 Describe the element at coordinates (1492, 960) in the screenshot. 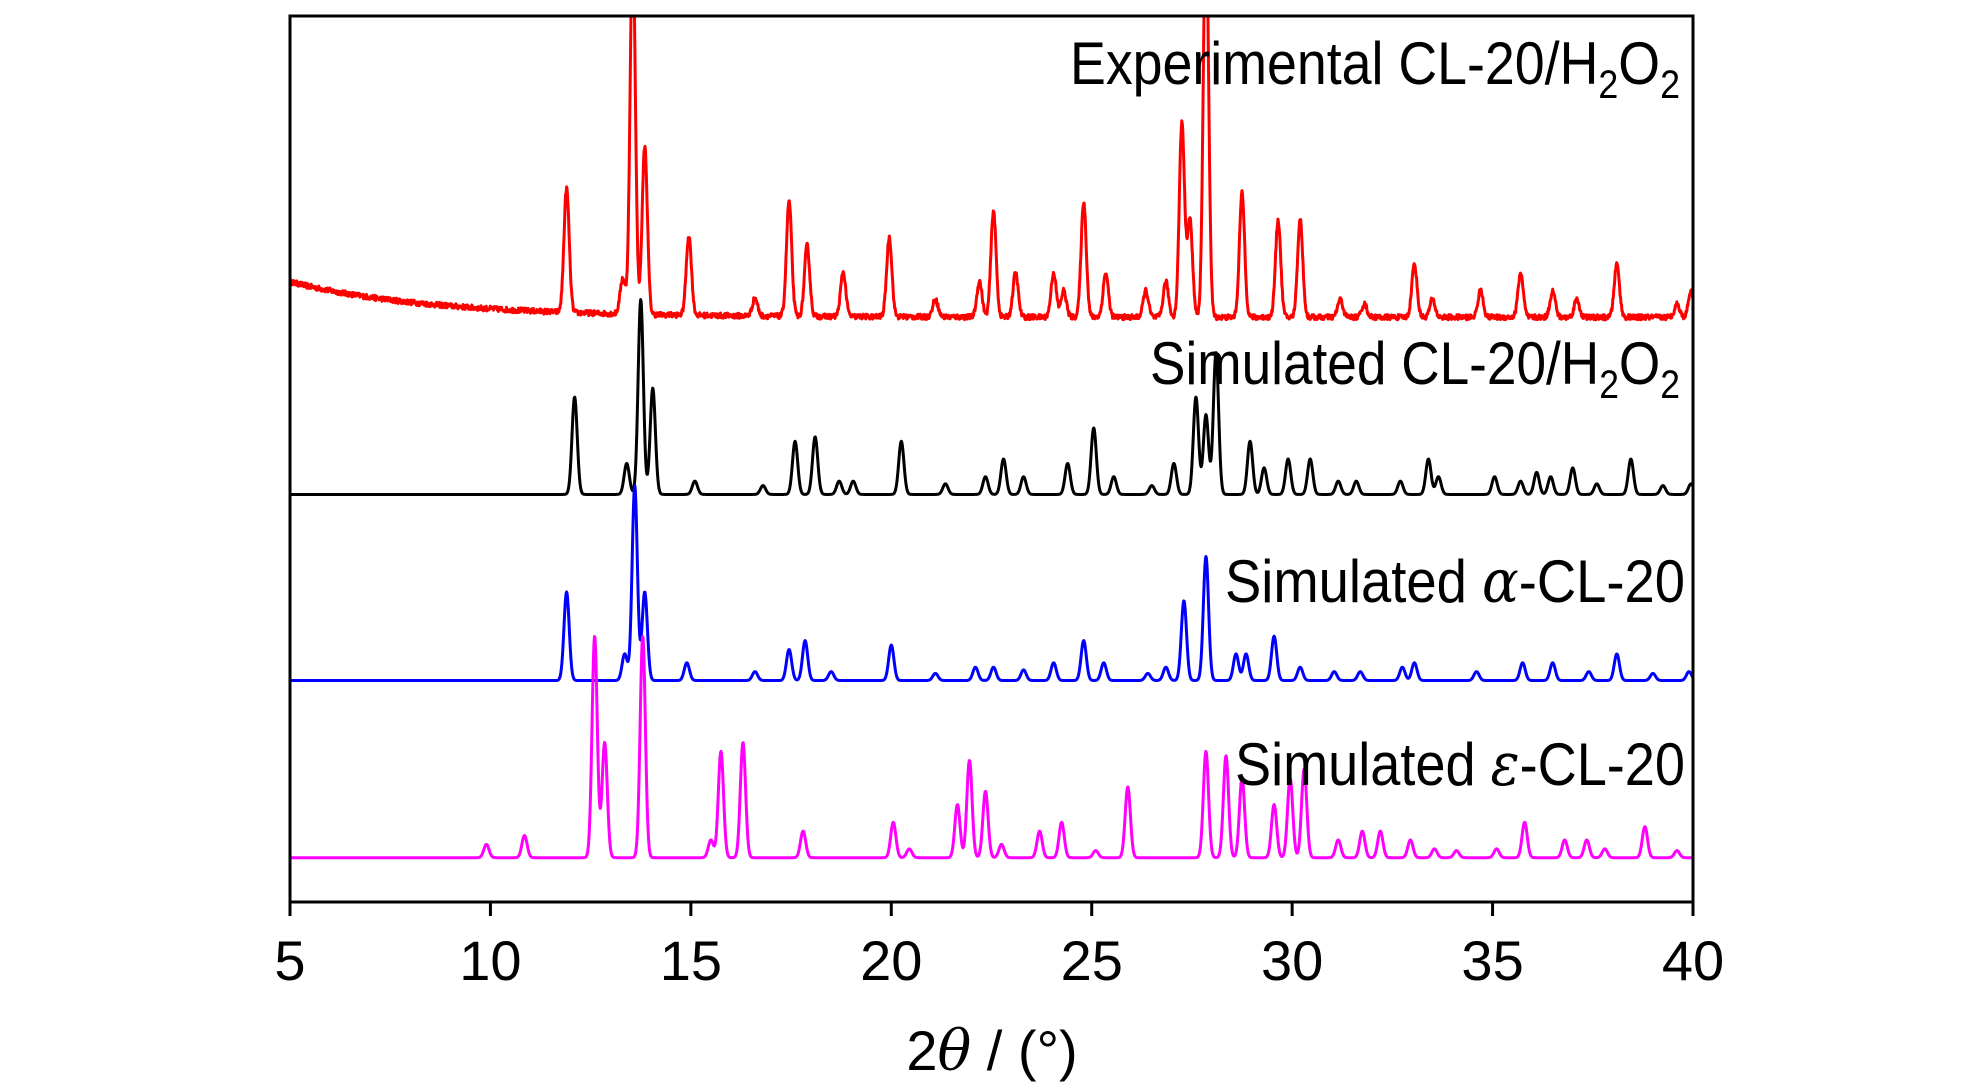

I see `x-tick-label-35: 35` at that location.